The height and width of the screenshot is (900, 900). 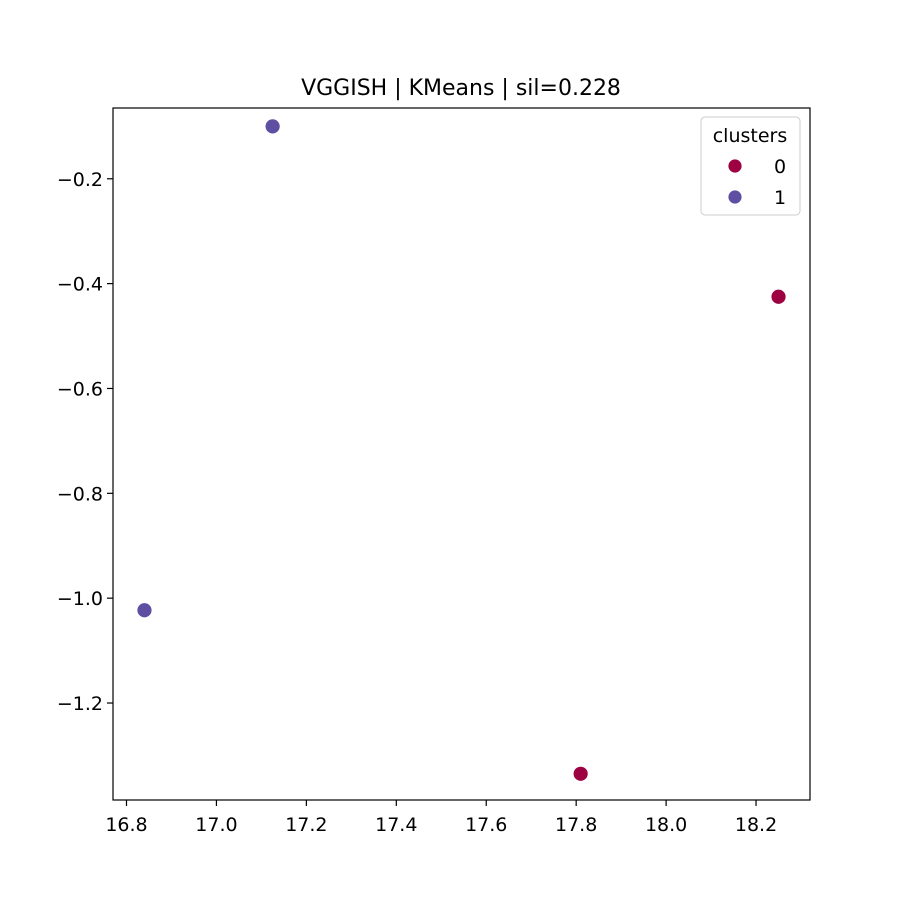 I want to click on y-tick-label: −0.8, so click(x=80, y=494).